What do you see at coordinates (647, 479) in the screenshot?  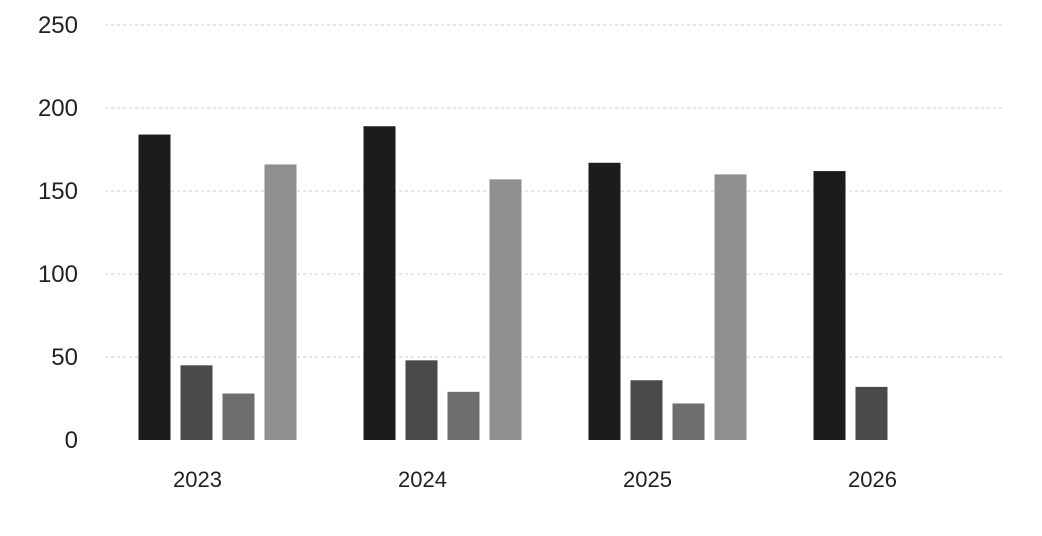 I see `x-tick-label: 2025` at bounding box center [647, 479].